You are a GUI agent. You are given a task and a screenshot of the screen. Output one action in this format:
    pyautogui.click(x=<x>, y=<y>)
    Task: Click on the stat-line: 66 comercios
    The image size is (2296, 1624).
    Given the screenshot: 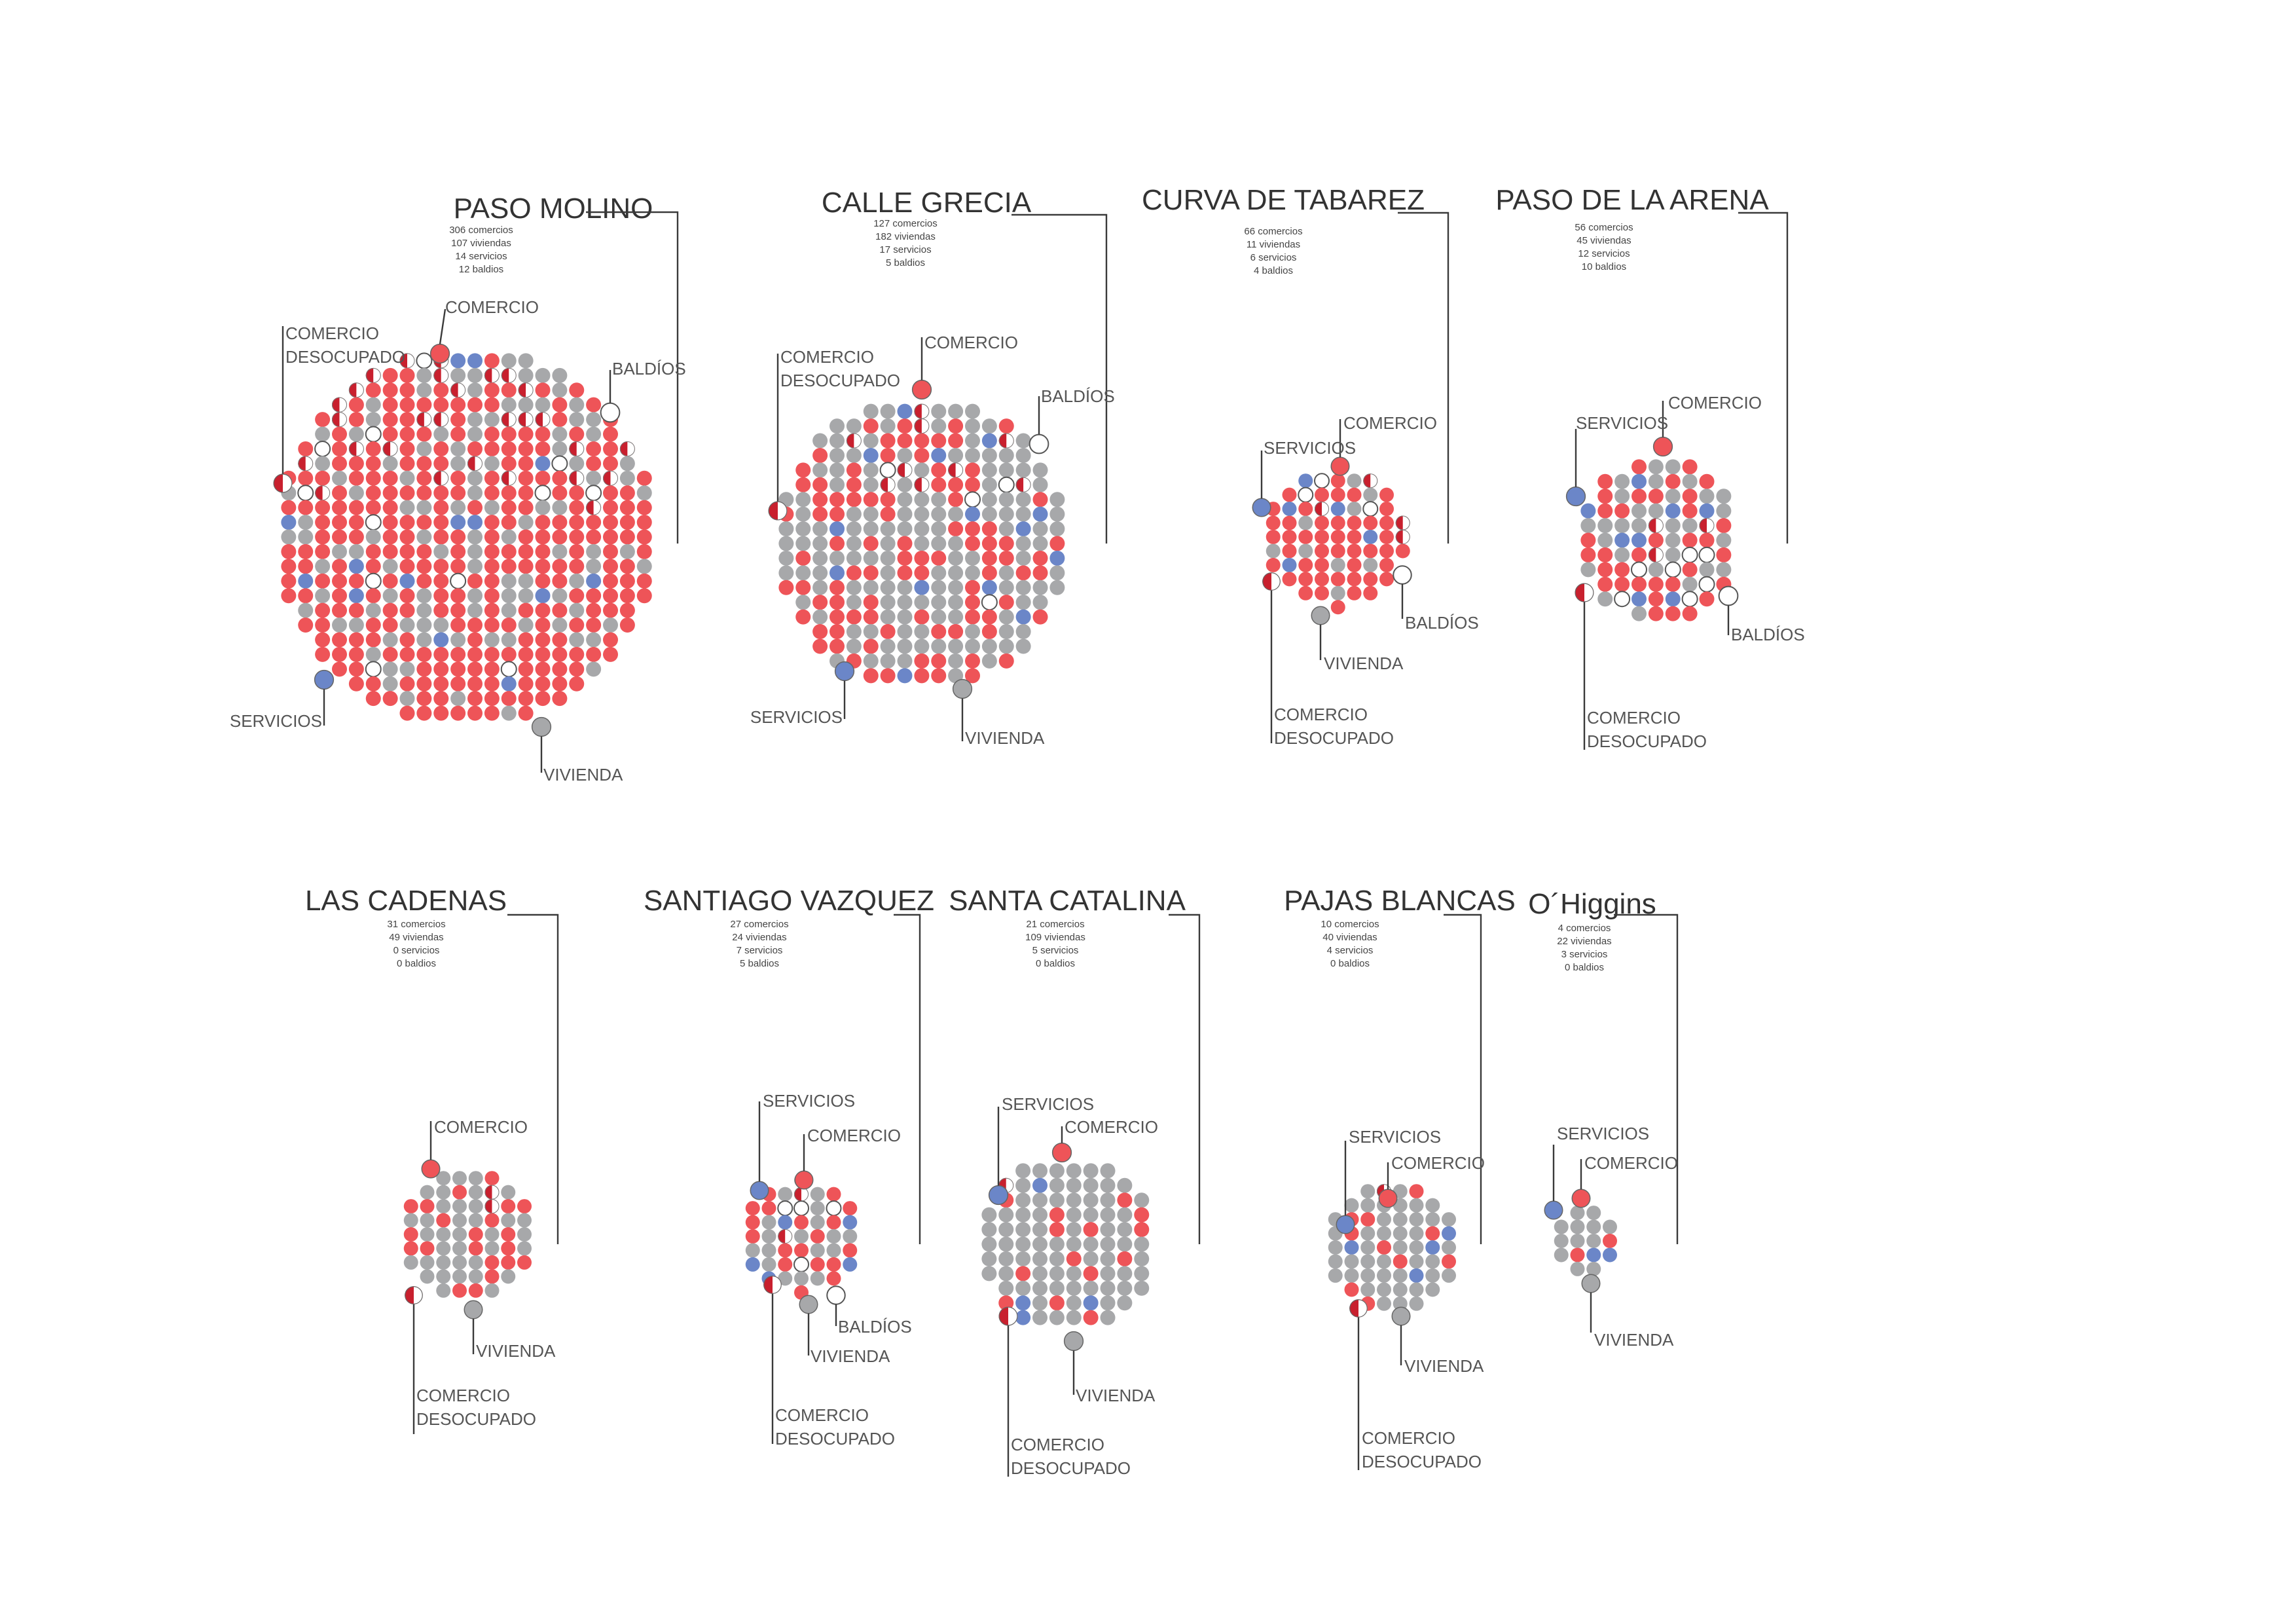 What is the action you would take?
    pyautogui.click(x=1273, y=231)
    